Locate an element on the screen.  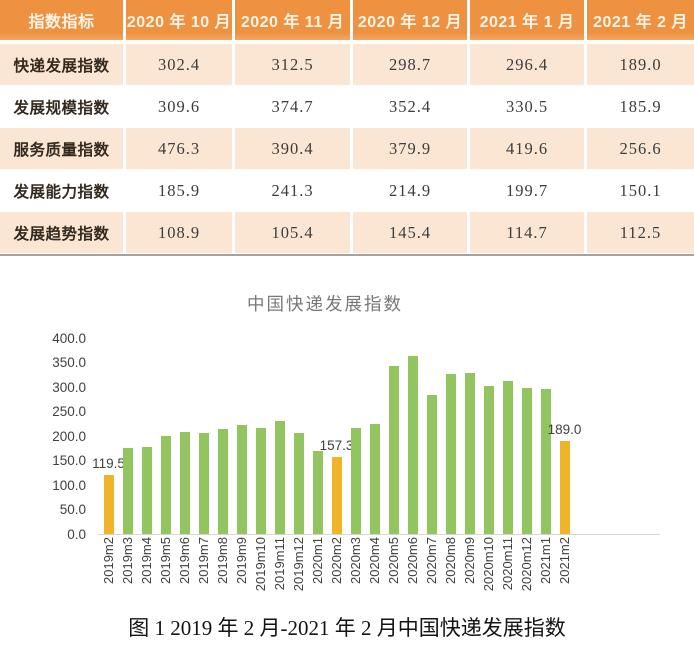
x-axis-label-slot: 2020m3 is located at coordinates (355, 574).